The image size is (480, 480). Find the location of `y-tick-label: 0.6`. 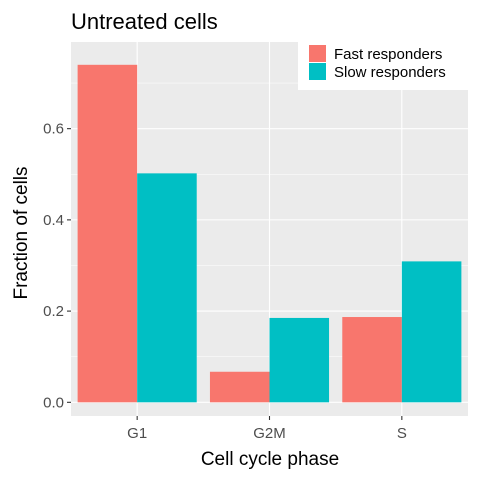

y-tick-label: 0.6 is located at coordinates (53, 129).